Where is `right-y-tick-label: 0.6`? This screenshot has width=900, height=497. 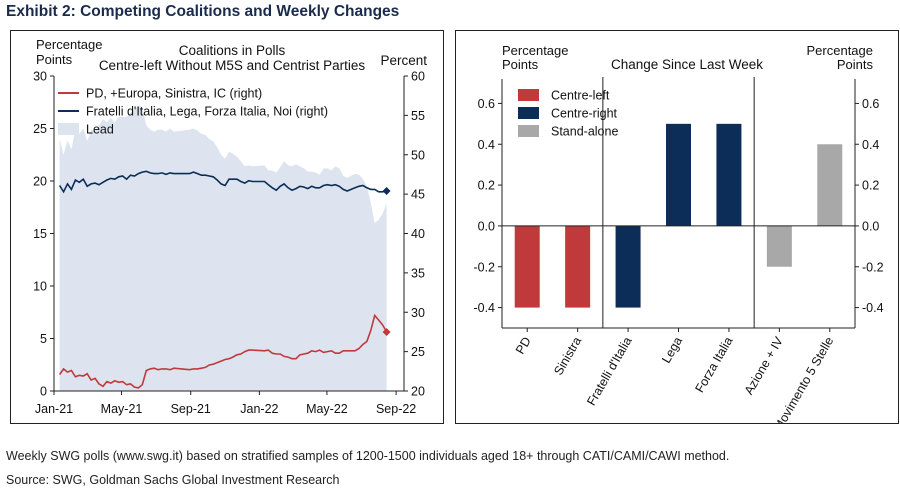
right-y-tick-label: 0.6 is located at coordinates (870, 104).